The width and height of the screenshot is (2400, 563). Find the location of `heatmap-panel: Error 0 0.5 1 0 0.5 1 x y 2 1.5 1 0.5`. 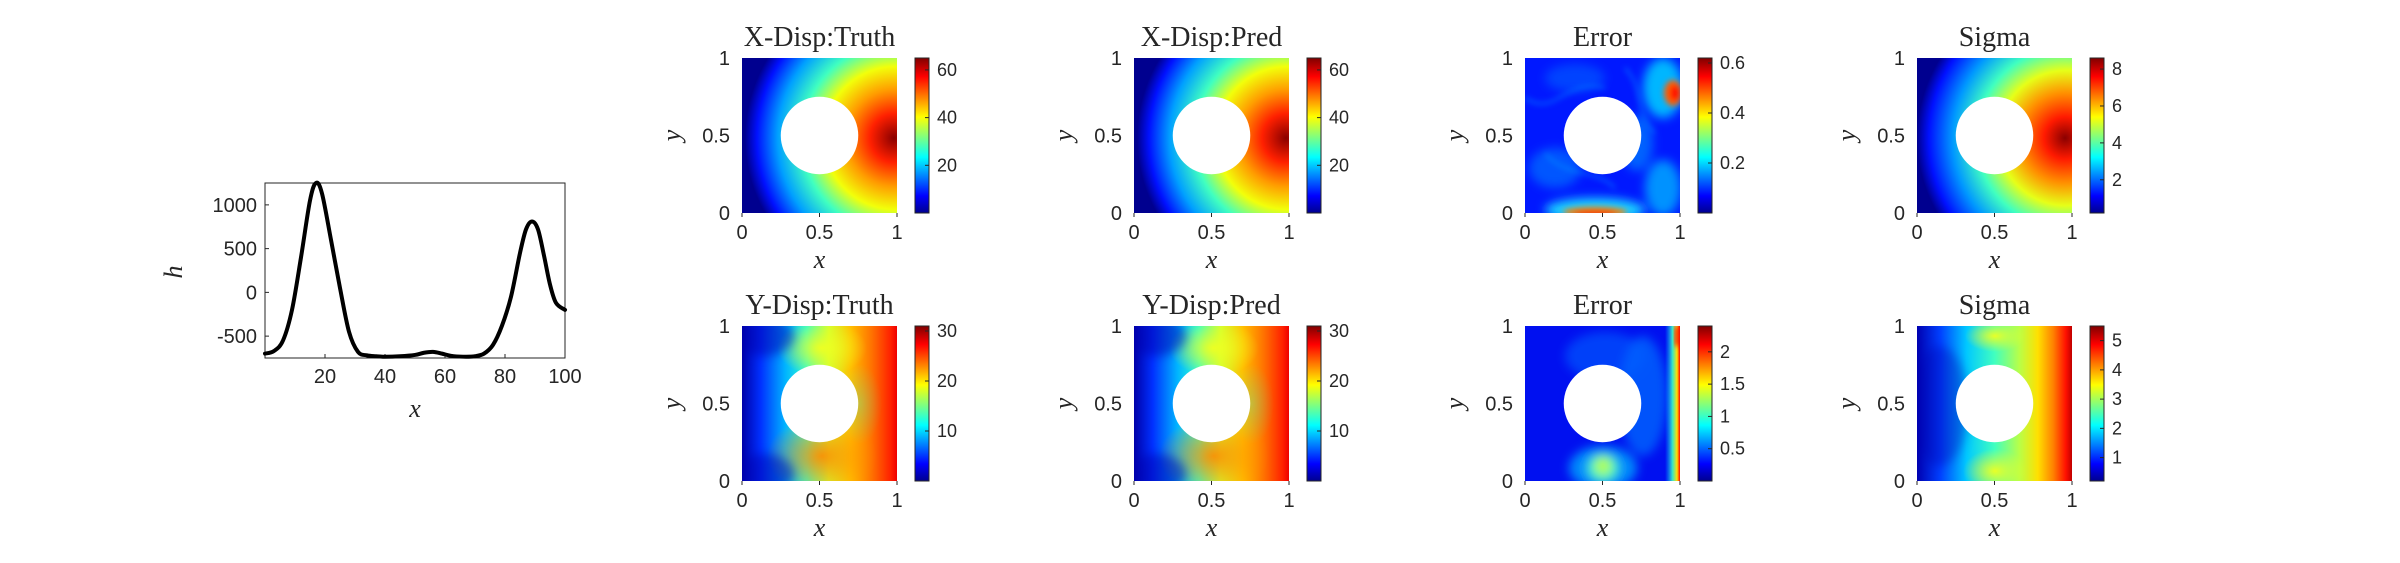

heatmap-panel: Error 0 0.5 1 0 0.5 1 x y 2 1.5 1 0.5 is located at coordinates (1592, 416).